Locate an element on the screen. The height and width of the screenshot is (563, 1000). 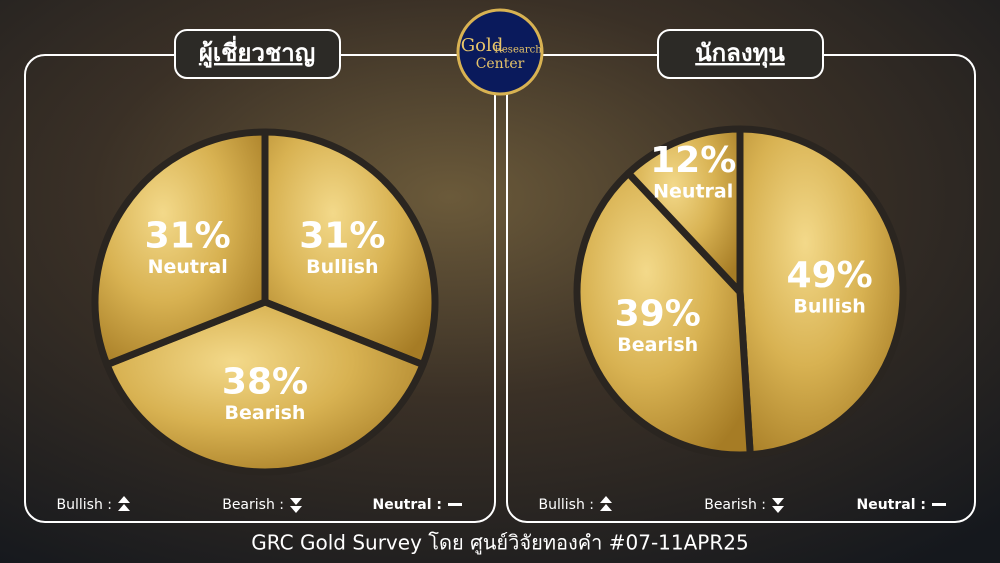
chart-title: ผู้เชี่ยวชาญ is located at coordinates (257, 51).